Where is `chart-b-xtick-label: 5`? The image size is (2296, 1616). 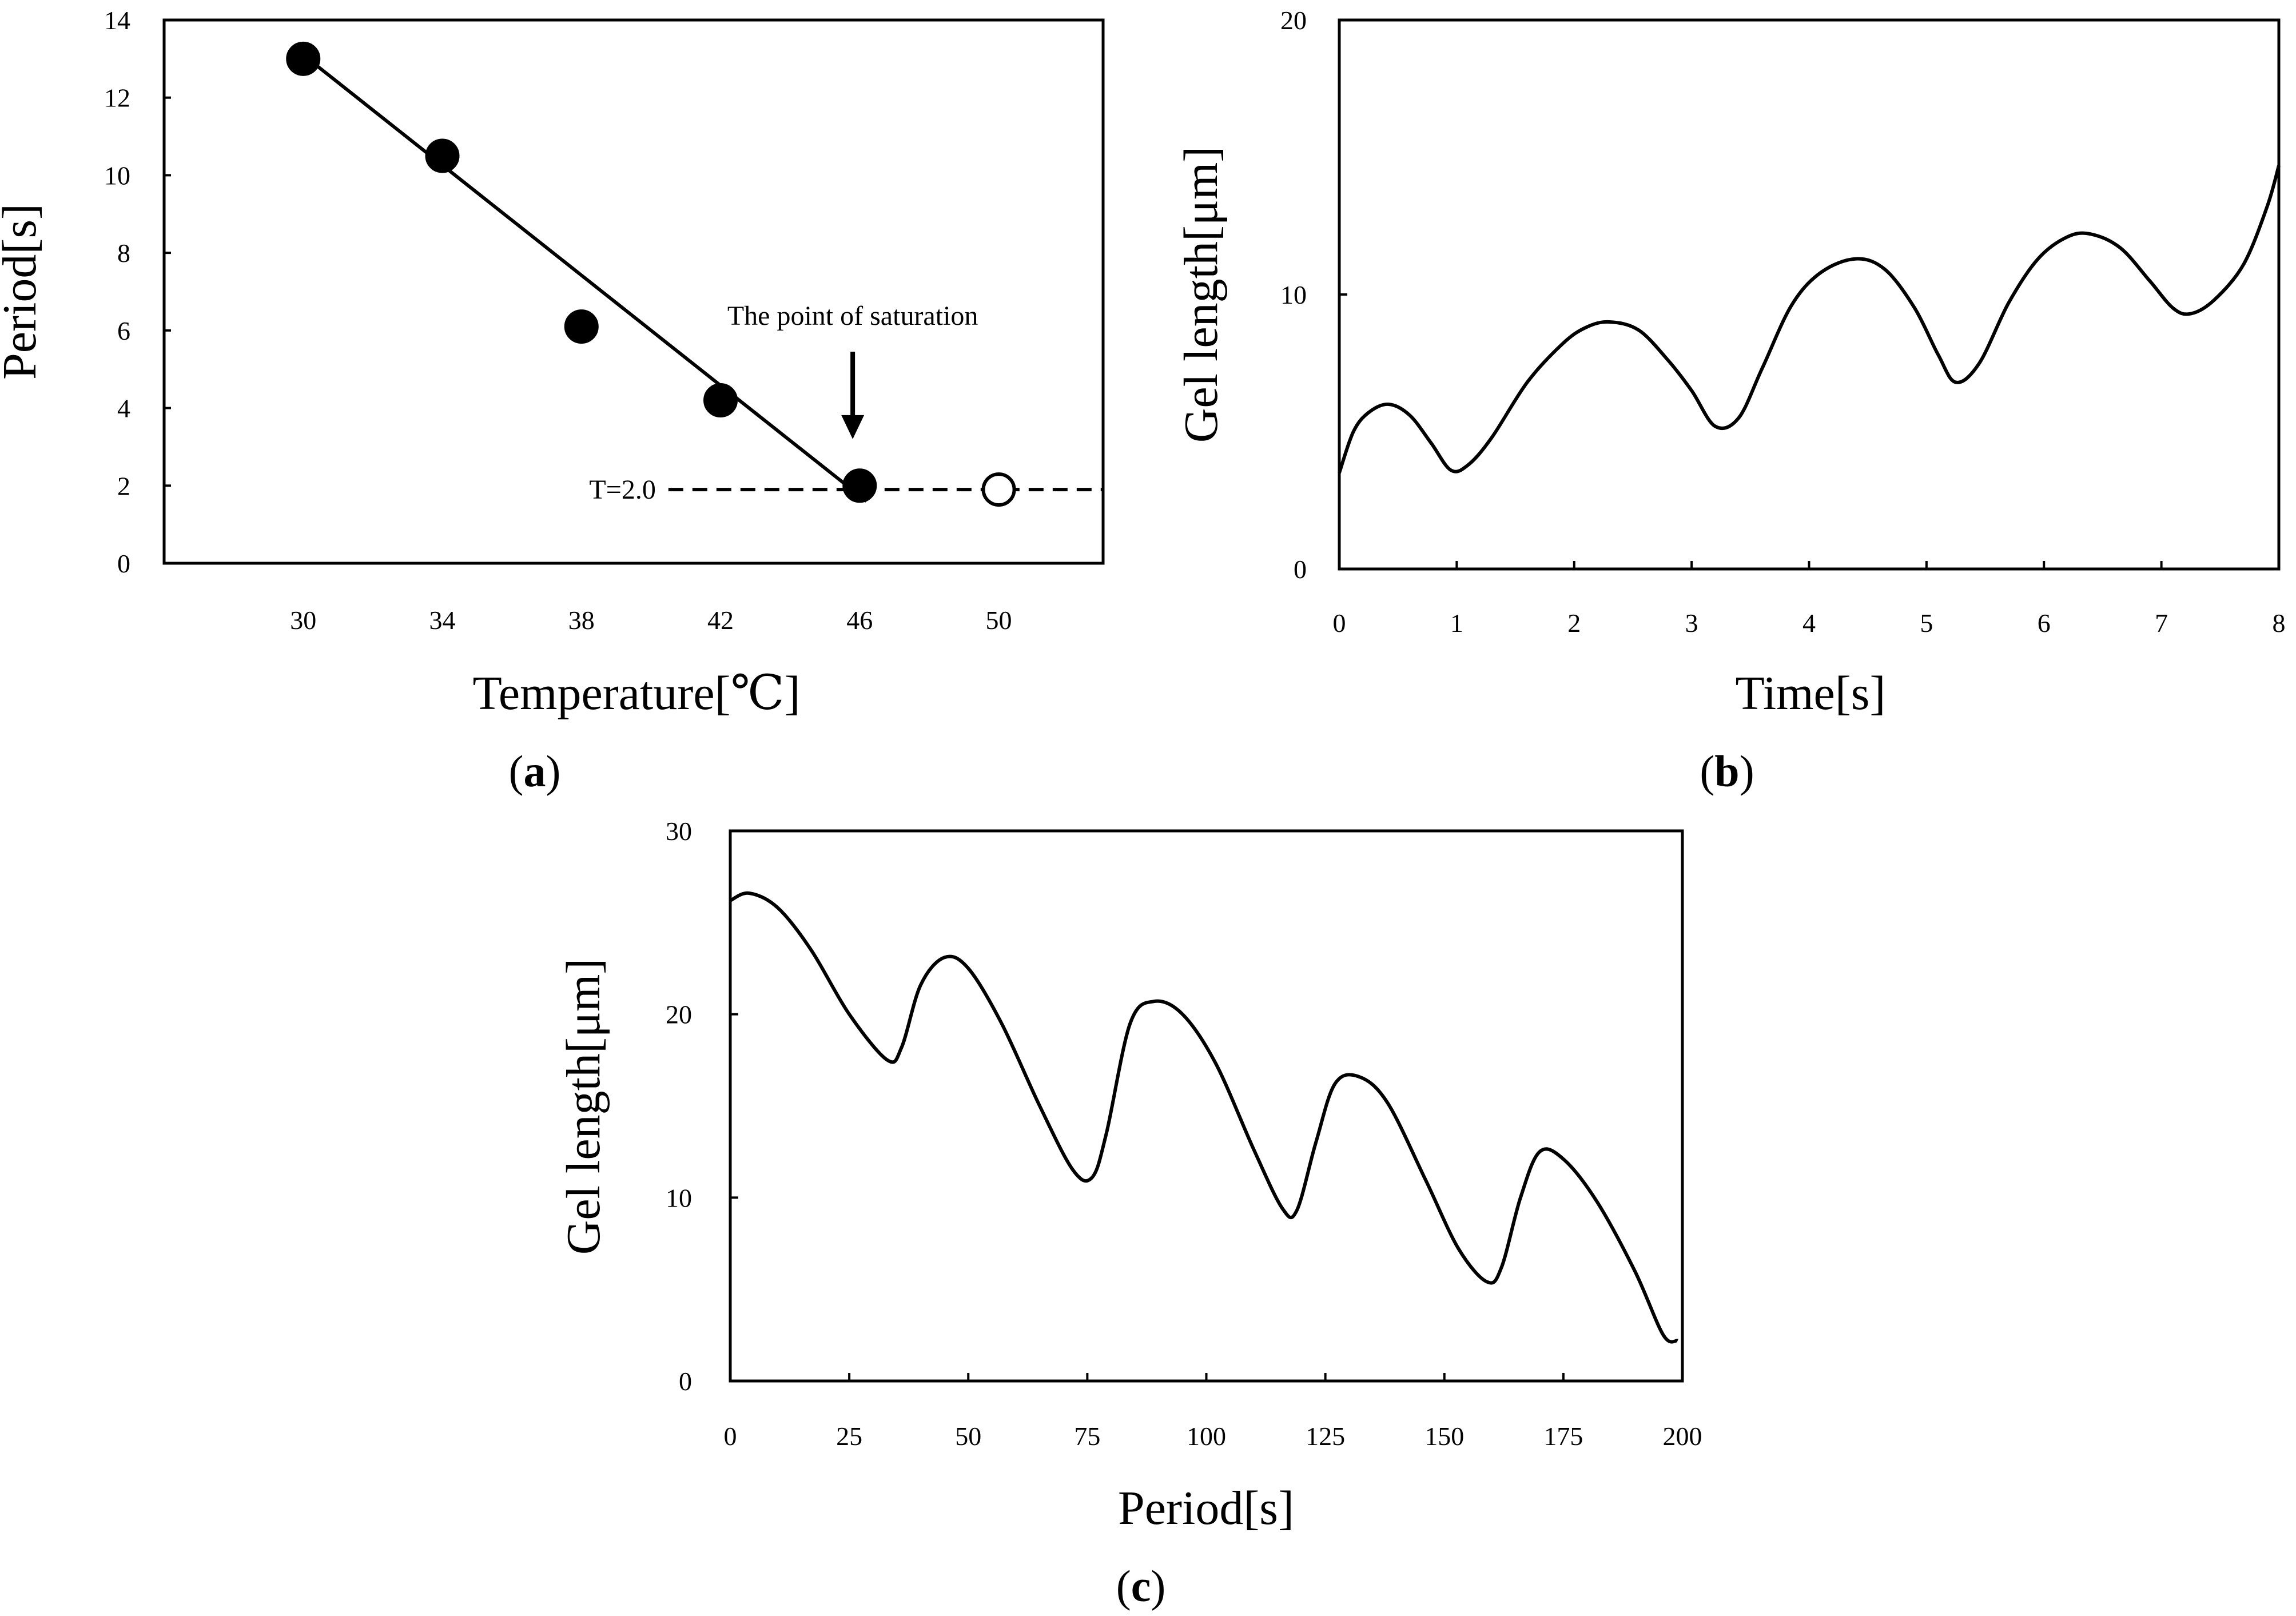 chart-b-xtick-label: 5 is located at coordinates (1926, 623).